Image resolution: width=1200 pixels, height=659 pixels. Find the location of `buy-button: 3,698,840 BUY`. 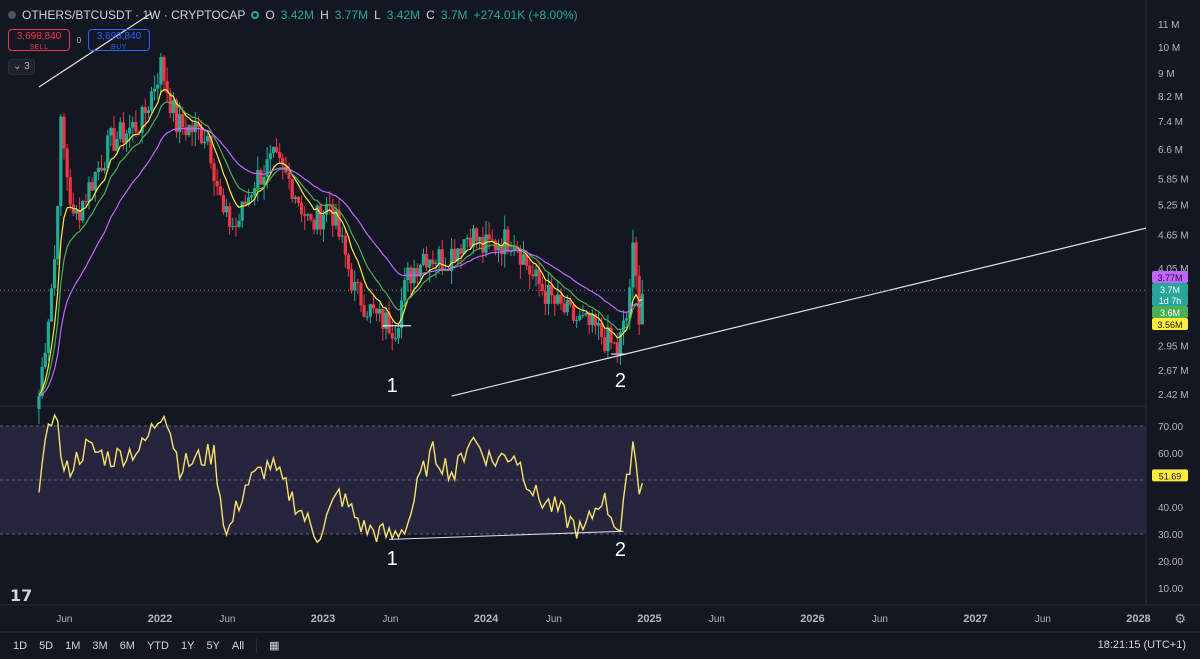

buy-button: 3,698,840 BUY is located at coordinates (119, 40).